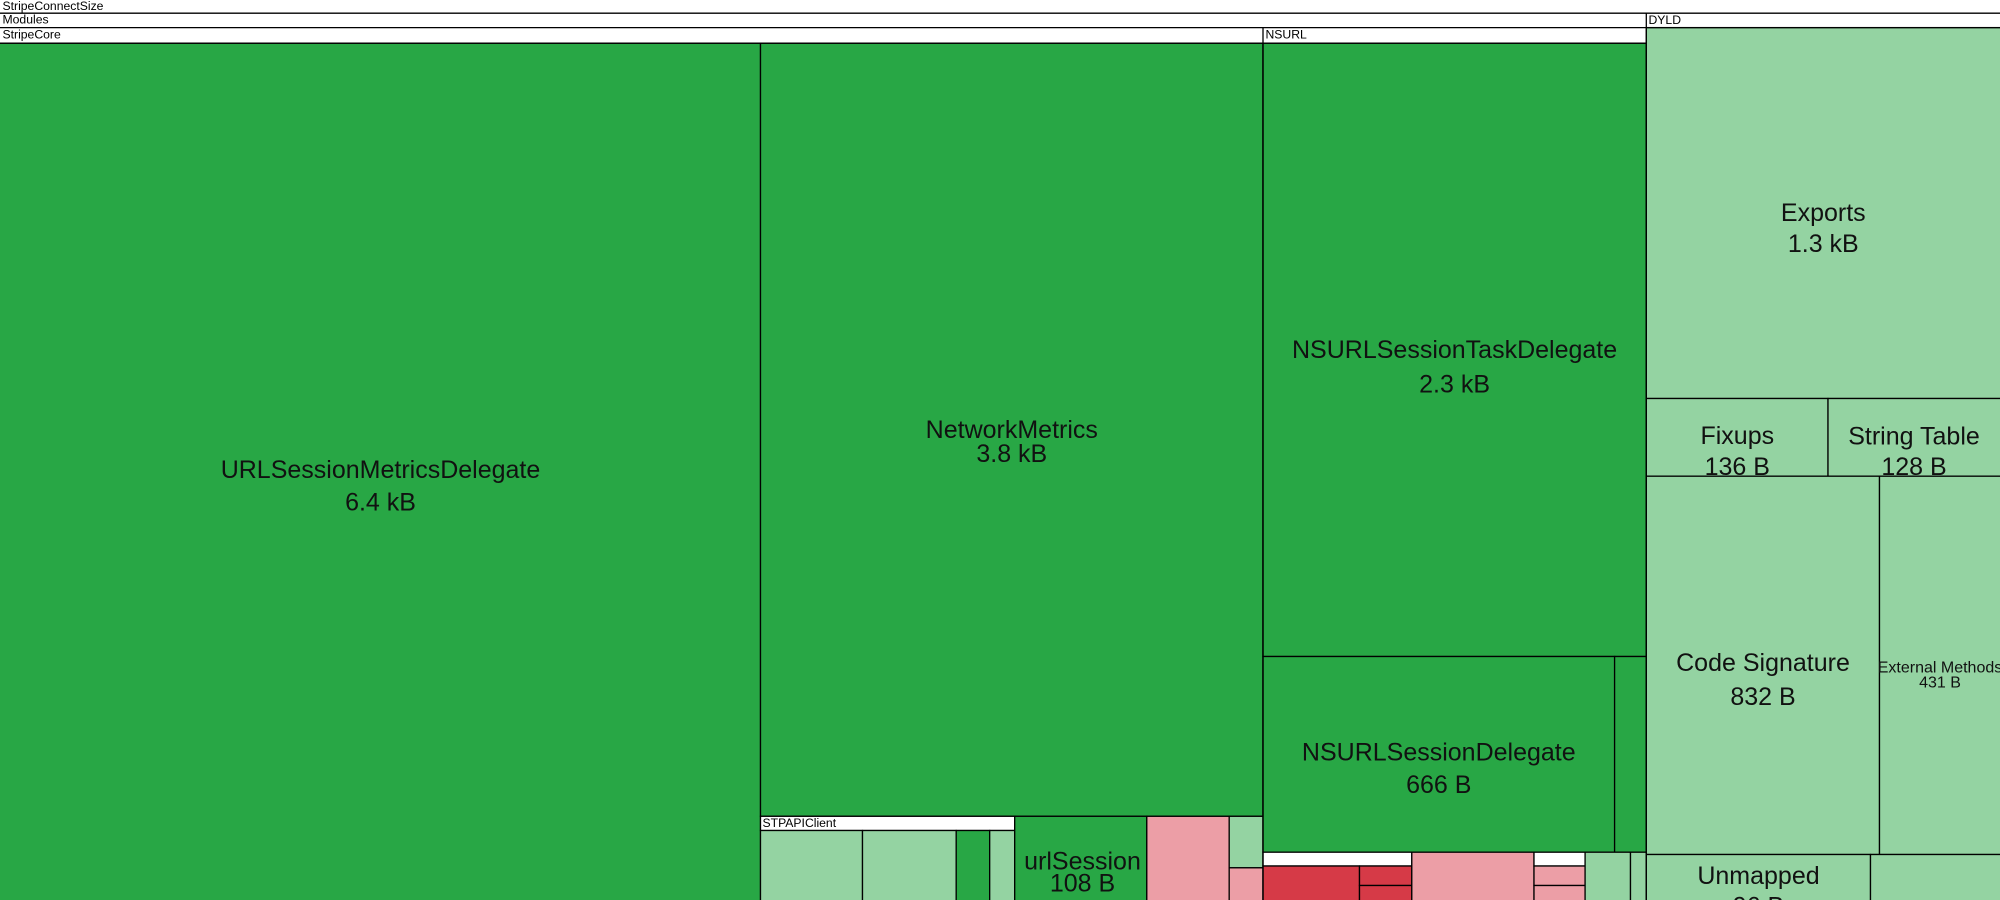 This screenshot has height=900, width=2000. What do you see at coordinates (1762, 697) in the screenshot?
I see `svg-text: 832 B` at bounding box center [1762, 697].